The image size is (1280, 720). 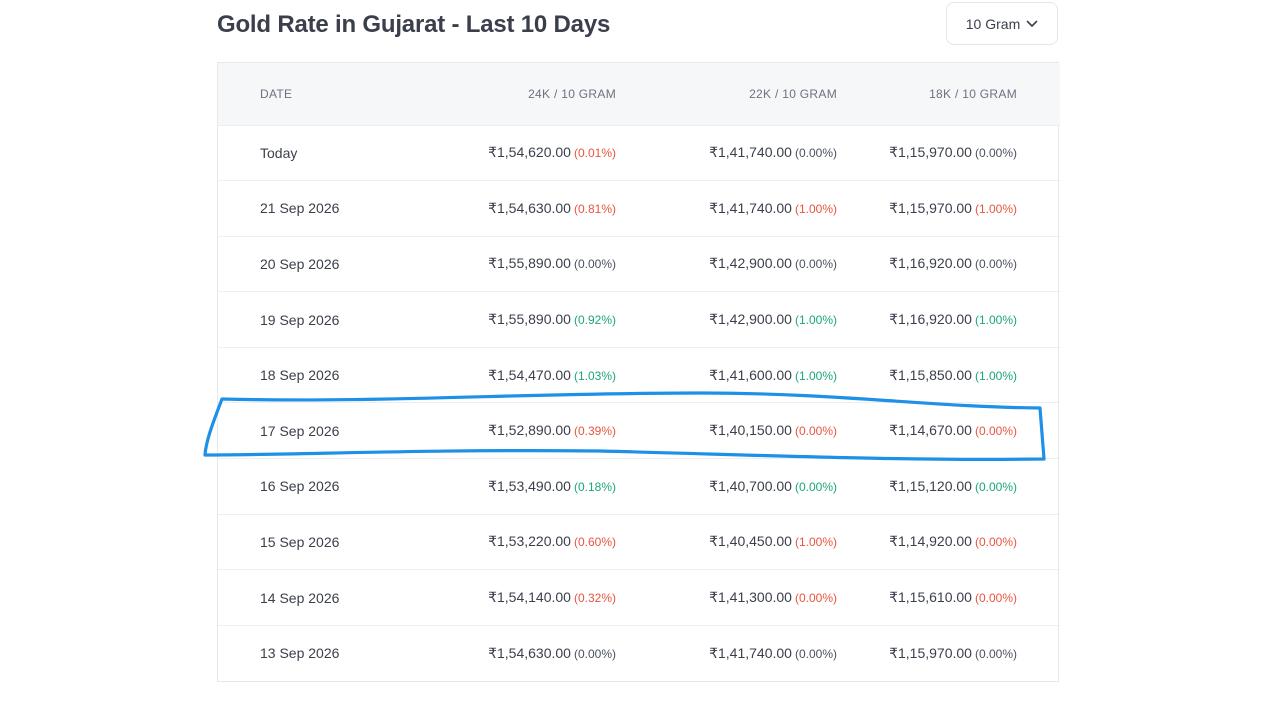 I want to click on rate-price: ₹1,40,450.00, so click(x=750, y=541).